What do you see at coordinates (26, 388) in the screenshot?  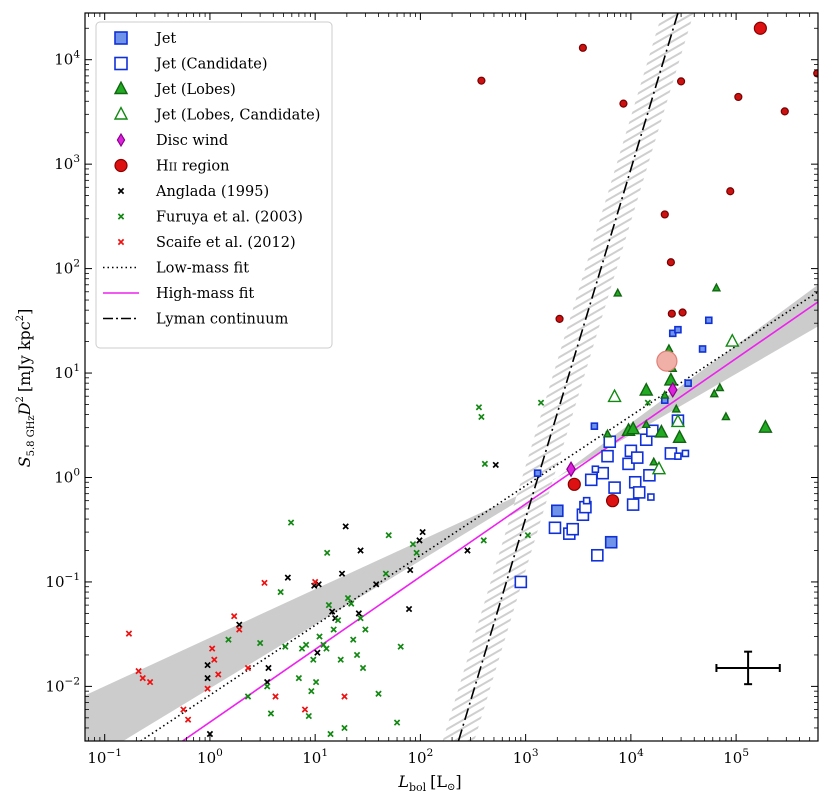 I see `y-axis-label: S5.8 GHzD2[mJy kpc2]` at bounding box center [26, 388].